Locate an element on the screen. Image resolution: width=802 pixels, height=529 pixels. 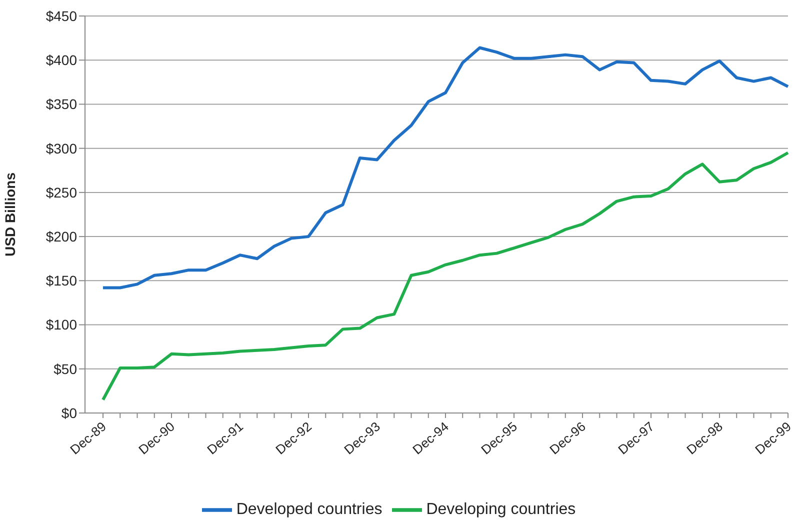
y-tick-label: $150 is located at coordinates (62, 280).